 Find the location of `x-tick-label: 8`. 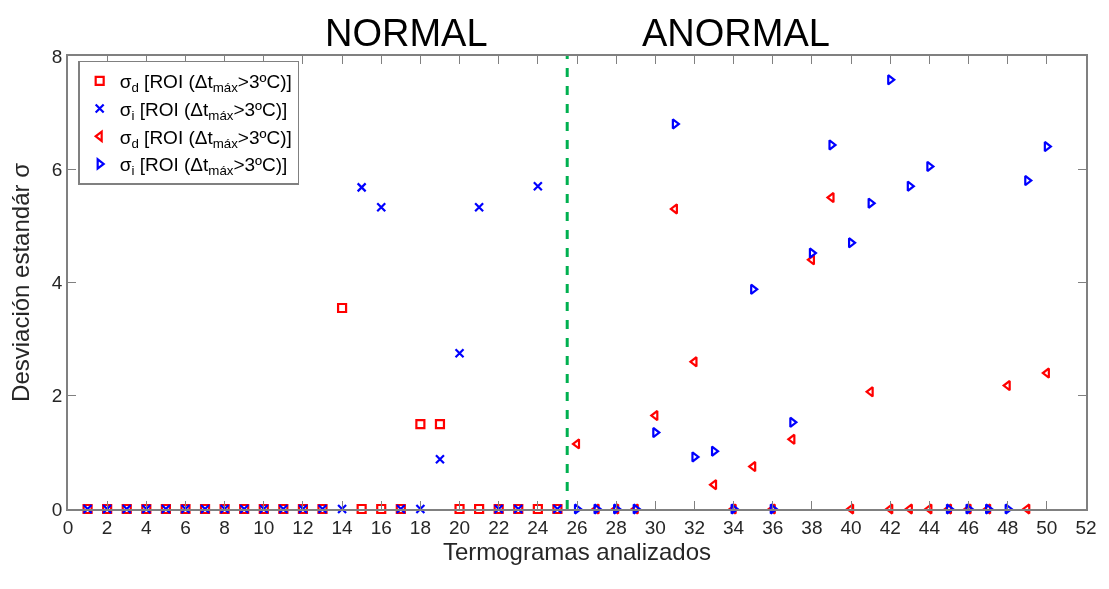

x-tick-label: 8 is located at coordinates (224, 527).